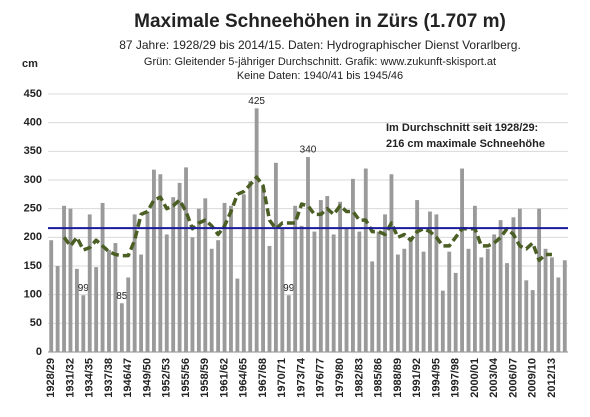 Image resolution: width=590 pixels, height=417 pixels. Describe the element at coordinates (321, 378) in the screenshot. I see `x-tick-label: 1976/77` at that location.